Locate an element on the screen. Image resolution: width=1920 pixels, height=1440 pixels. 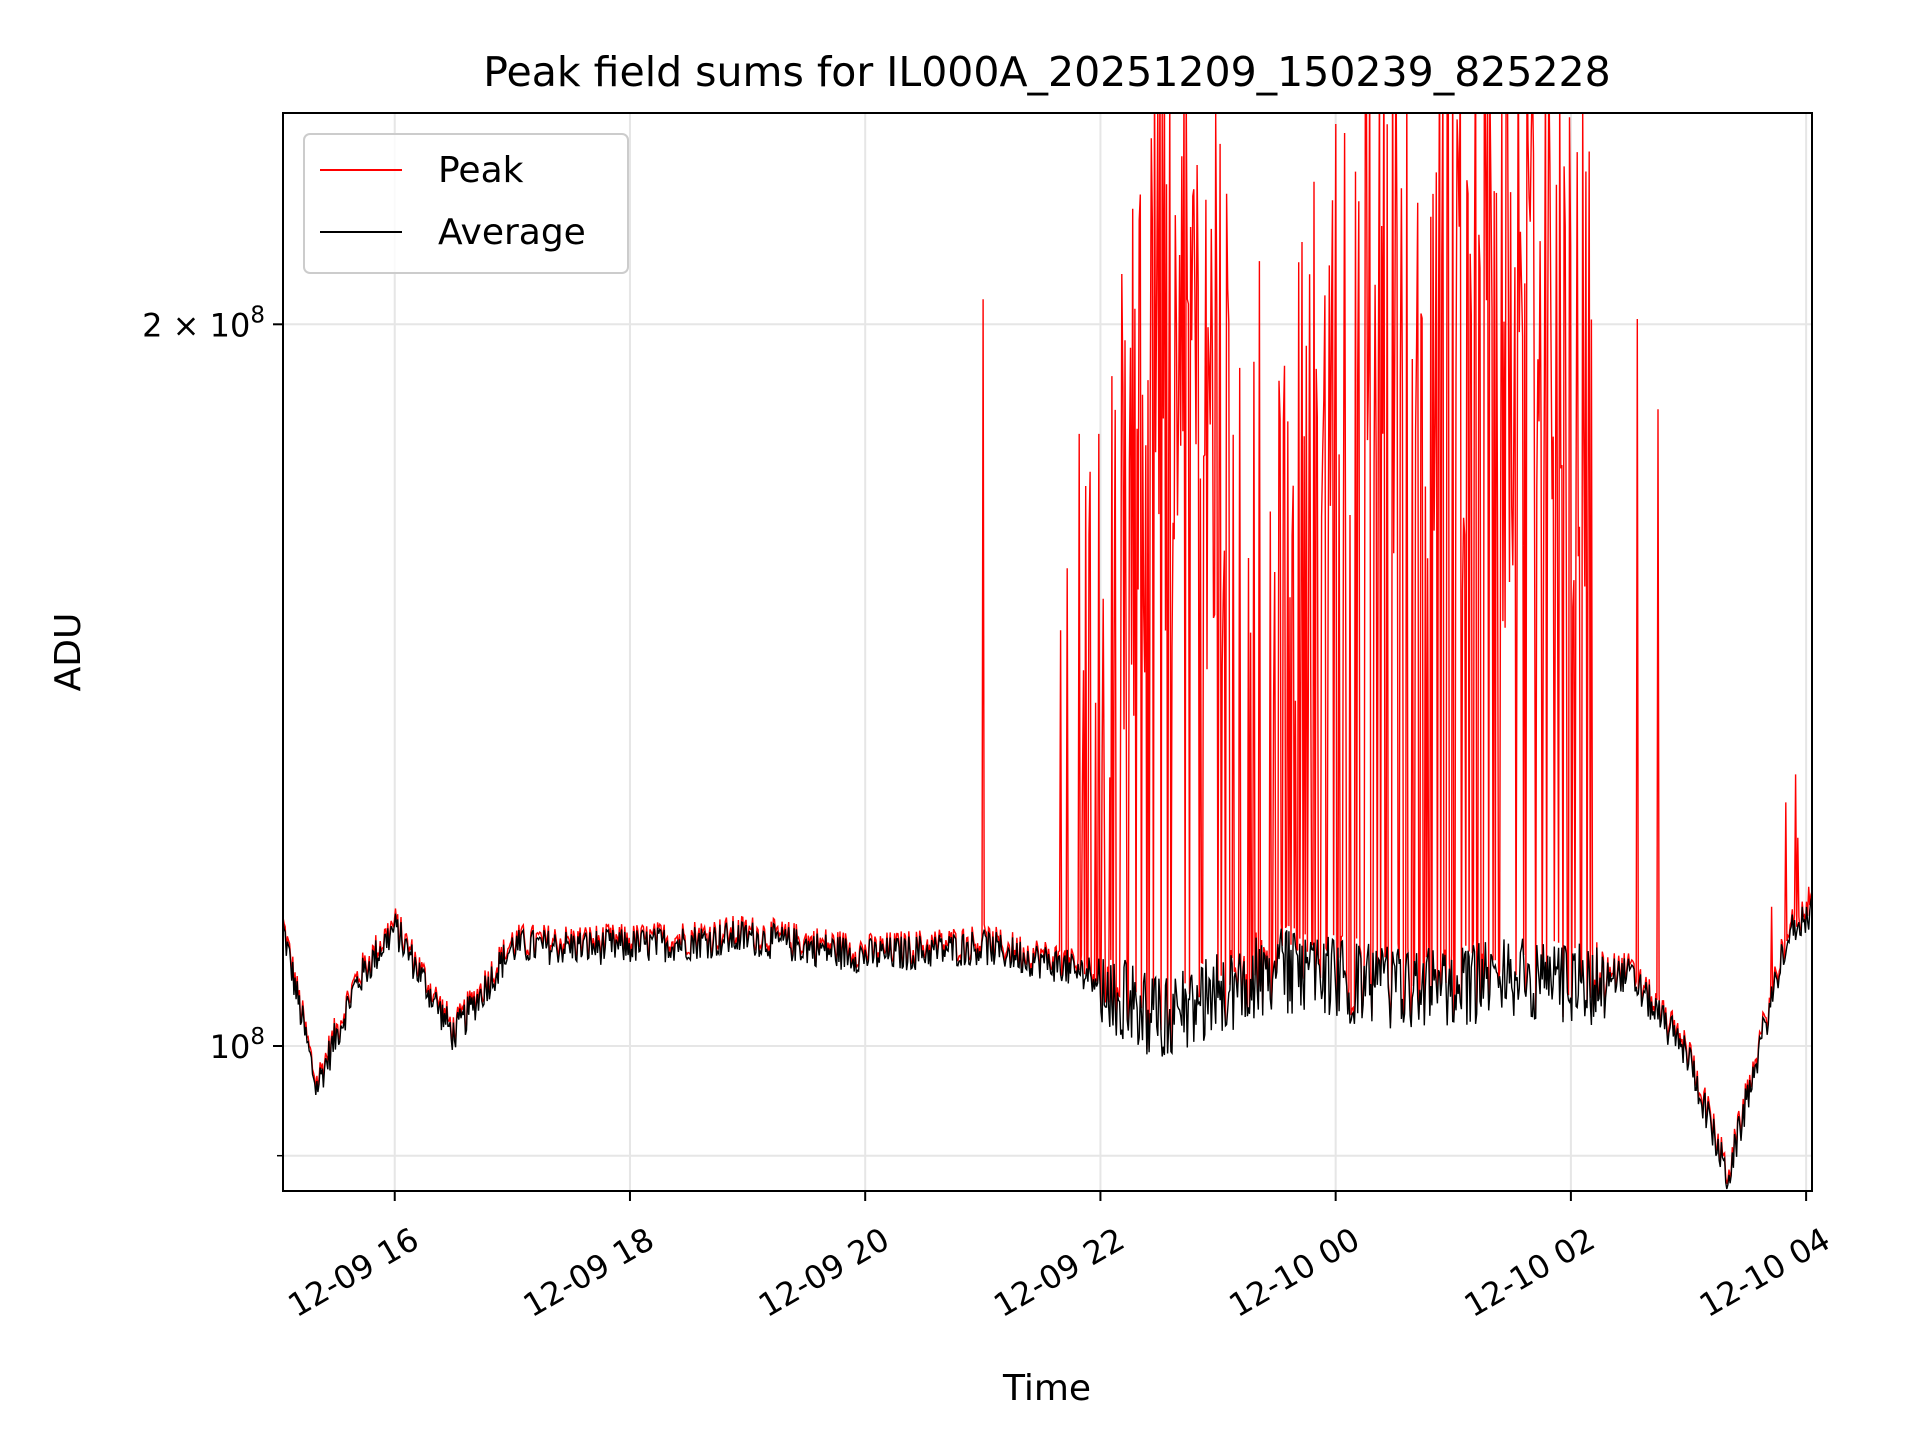
legend: Peak Average is located at coordinates (466, 203).